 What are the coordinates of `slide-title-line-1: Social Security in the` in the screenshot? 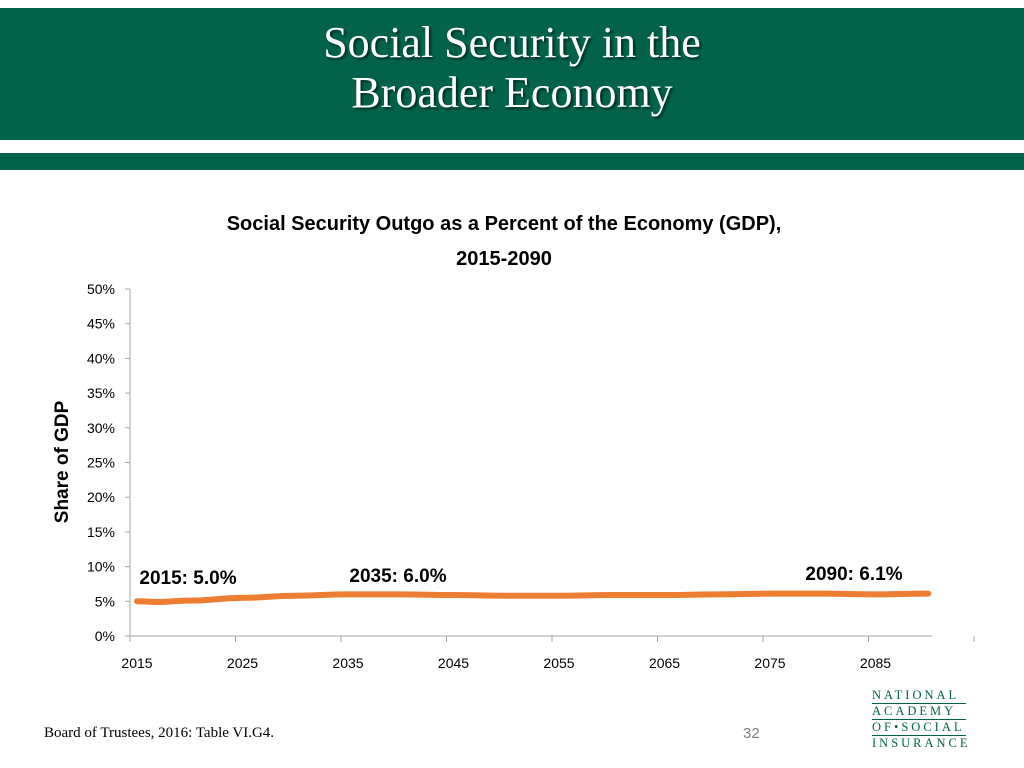 It's located at (512, 42).